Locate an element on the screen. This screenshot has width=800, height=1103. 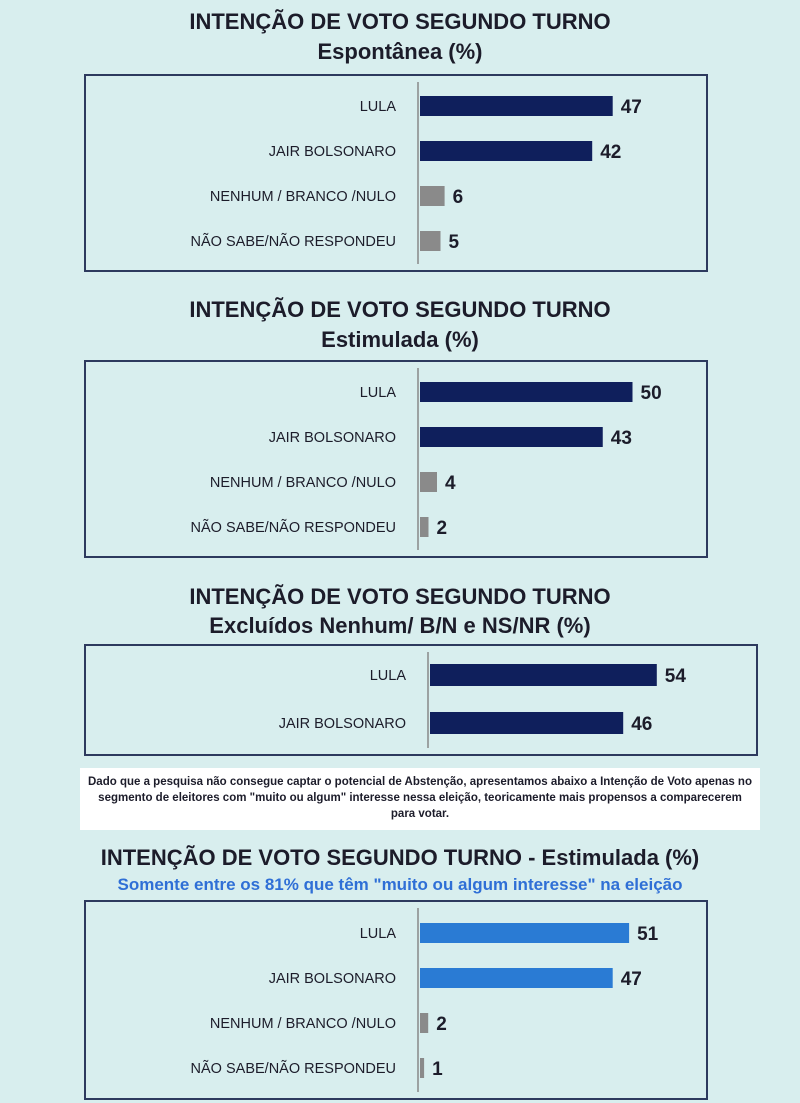
chart-1-title: INTENÇÃO DE VOTO SEGUNDO TURNO is located at coordinates (400, 21).